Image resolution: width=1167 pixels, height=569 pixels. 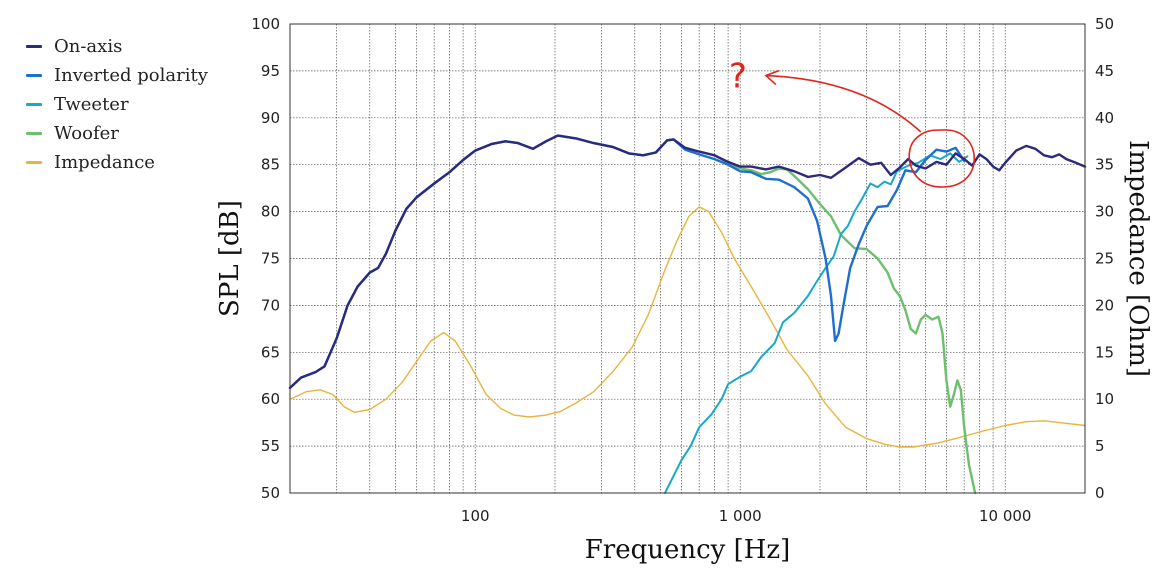 I want to click on x-tick-label: 10 000, so click(x=1005, y=516).